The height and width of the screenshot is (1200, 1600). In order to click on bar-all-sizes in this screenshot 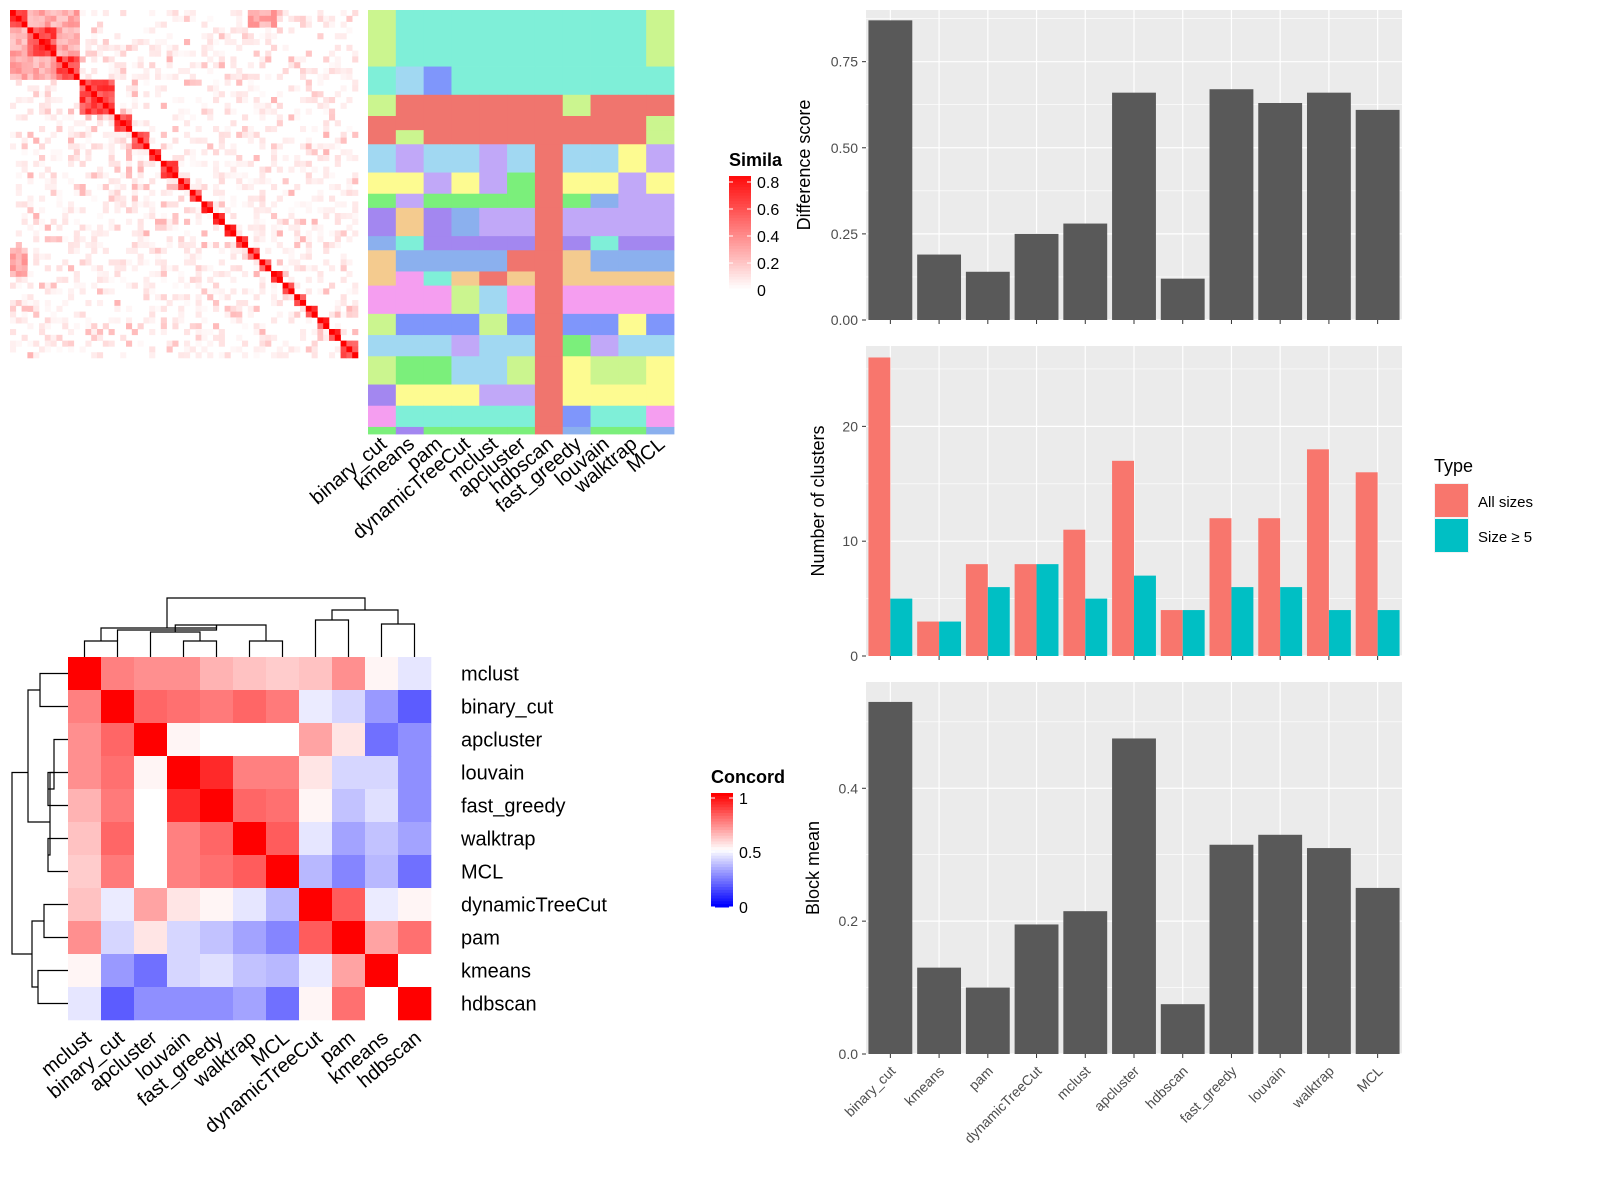, I will do `click(1074, 592)`.